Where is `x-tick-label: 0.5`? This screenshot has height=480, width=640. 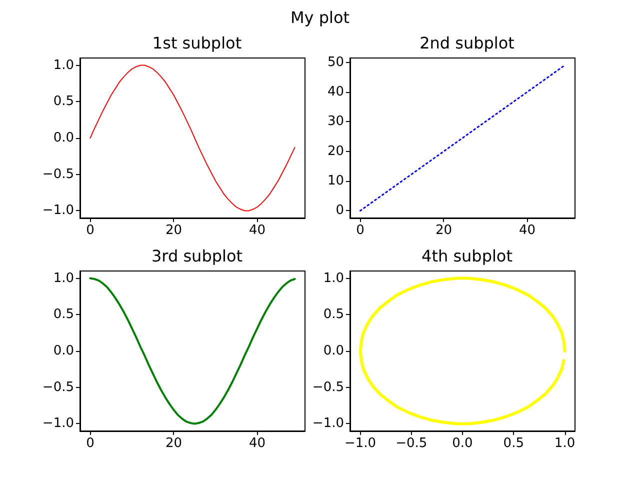
x-tick-label: 0.5 is located at coordinates (513, 443).